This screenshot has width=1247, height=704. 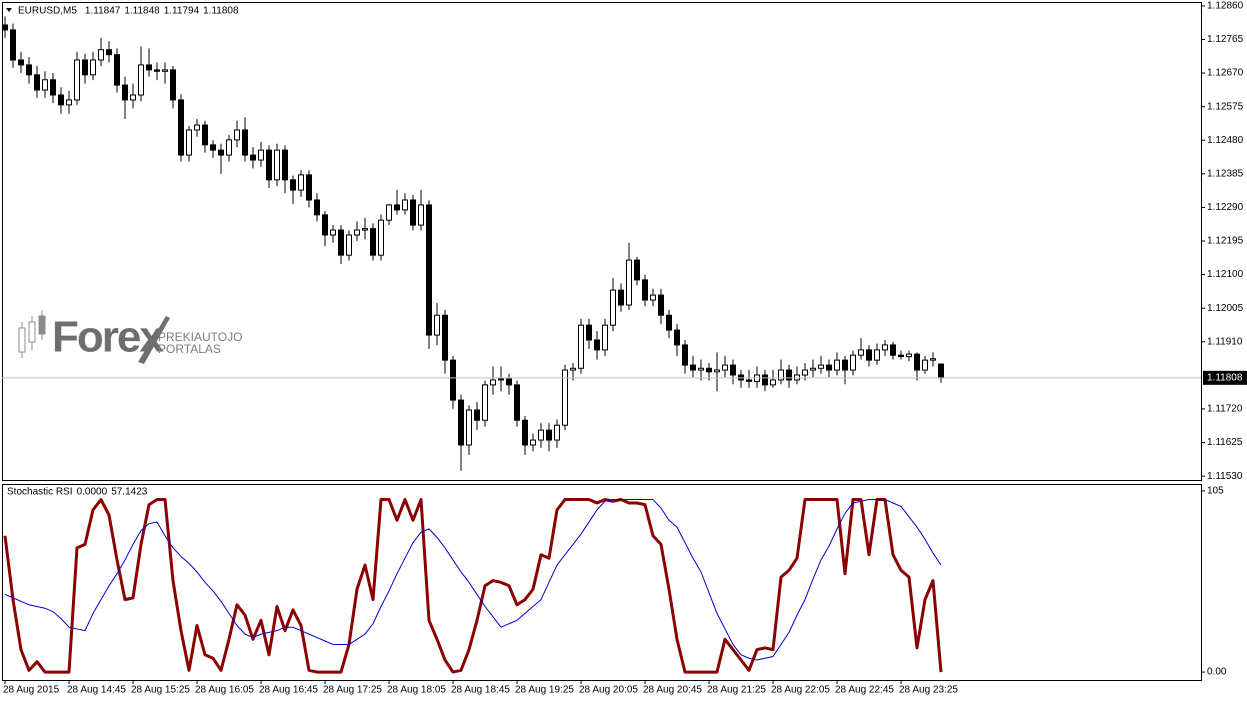 I want to click on watermark-tagline: PORTALAS, so click(x=189, y=349).